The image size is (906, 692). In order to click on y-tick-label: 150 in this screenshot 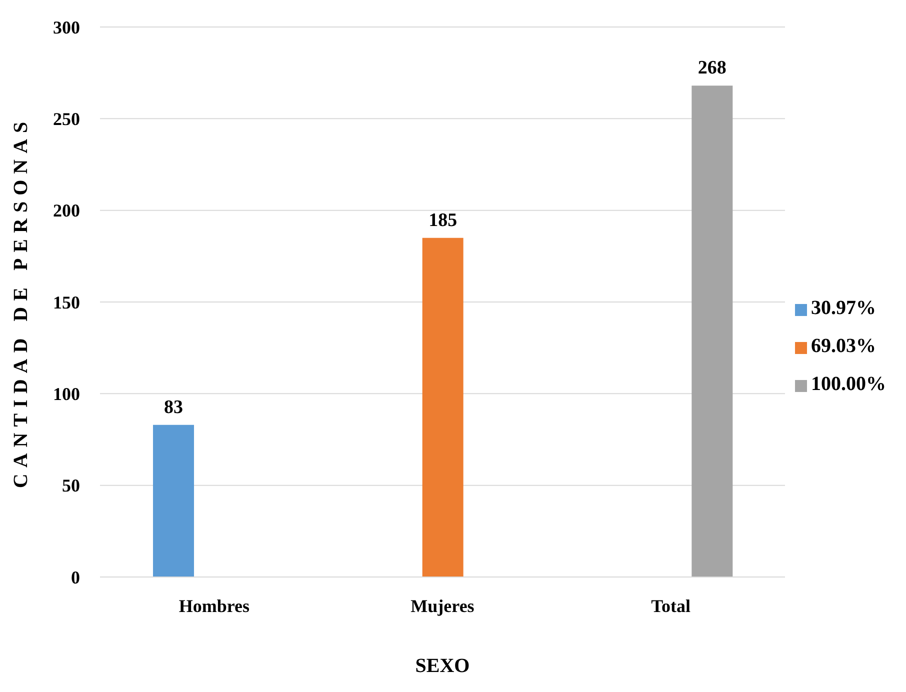, I will do `click(66, 302)`.